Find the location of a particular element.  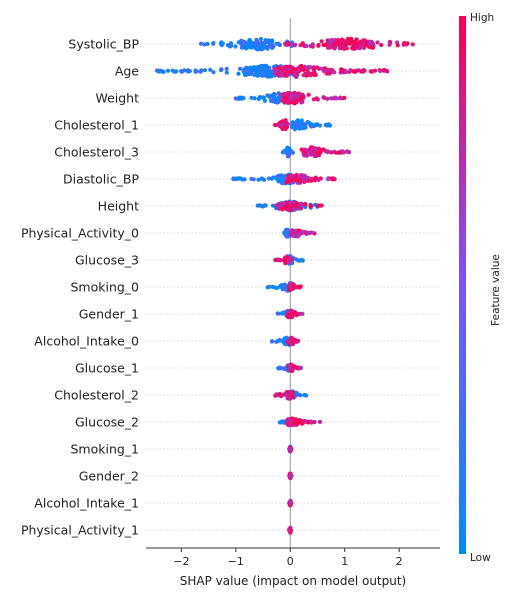

colorbar-high-label: High is located at coordinates (482, 18).